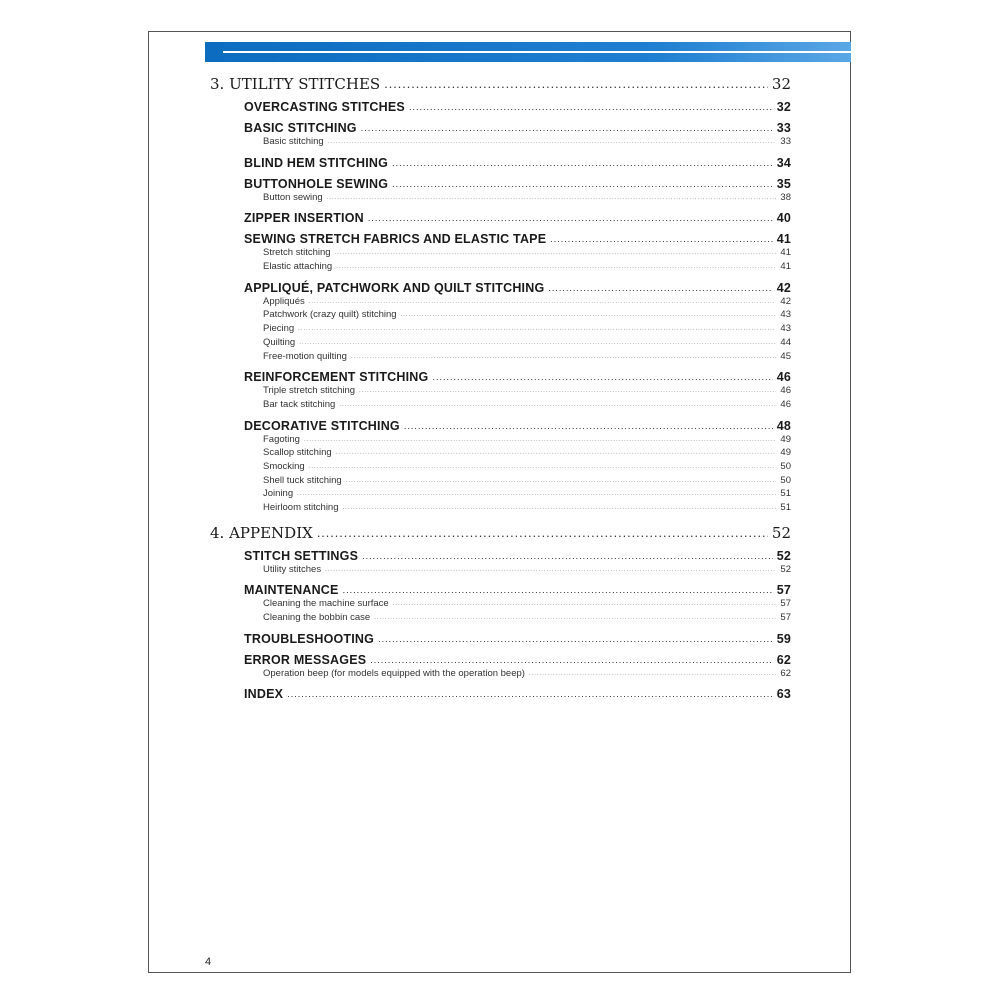 The width and height of the screenshot is (1000, 1000). What do you see at coordinates (500, 618) in the screenshot?
I see `toc-sub-entry: Cleaning the bobbin case 57` at bounding box center [500, 618].